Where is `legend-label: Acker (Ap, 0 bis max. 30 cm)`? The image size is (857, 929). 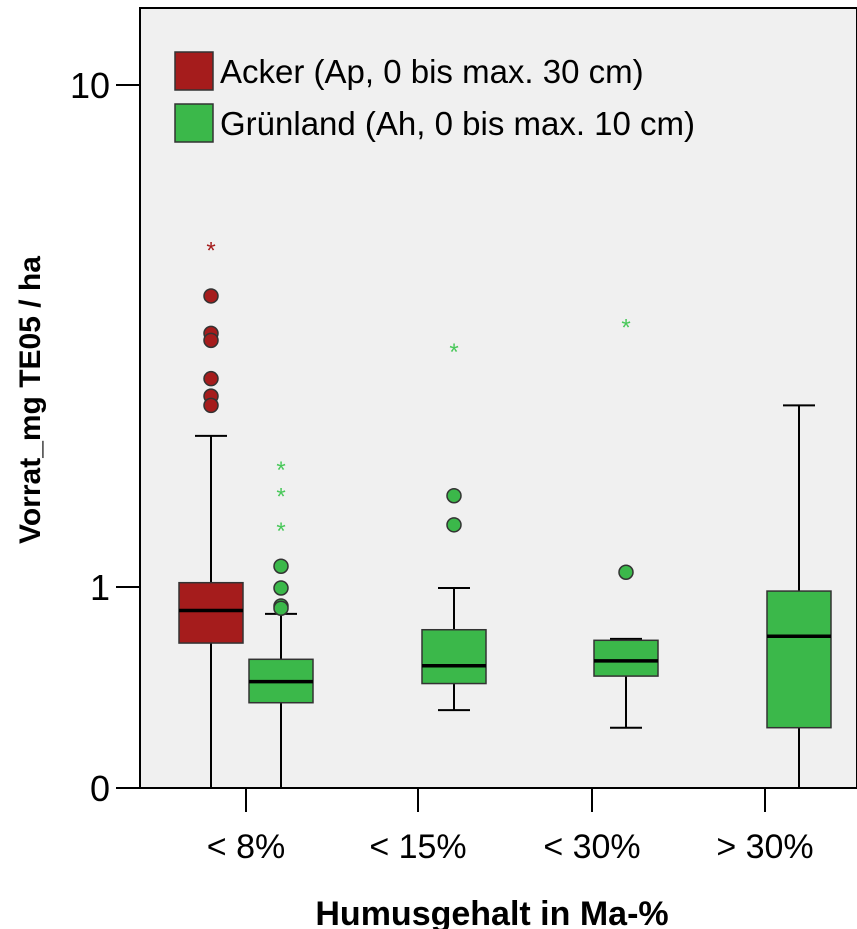
legend-label: Acker (Ap, 0 bis max. 30 cm) is located at coordinates (432, 71).